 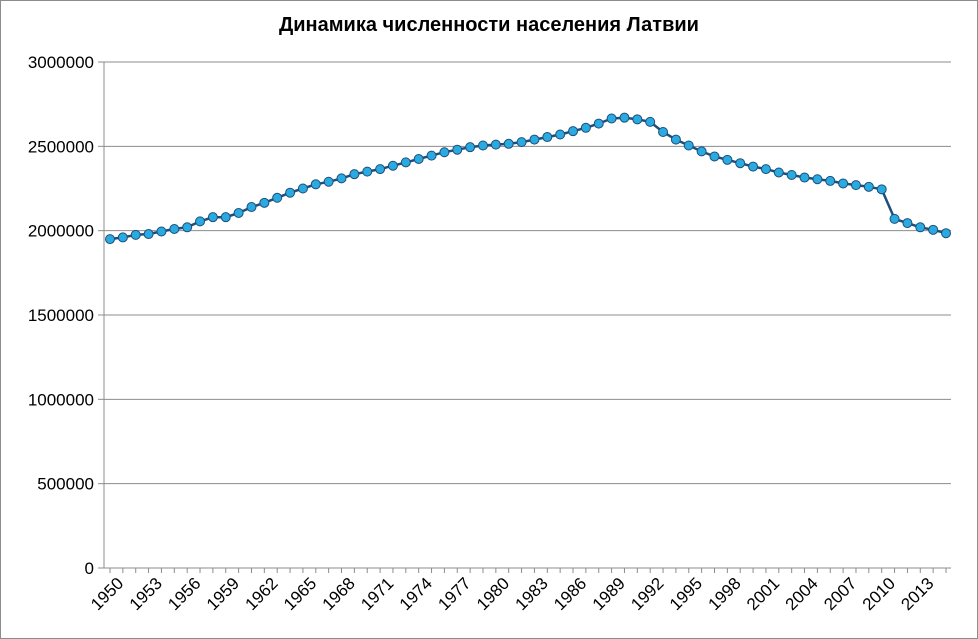 What do you see at coordinates (570, 594) in the screenshot?
I see `x-tick-label: 1986` at bounding box center [570, 594].